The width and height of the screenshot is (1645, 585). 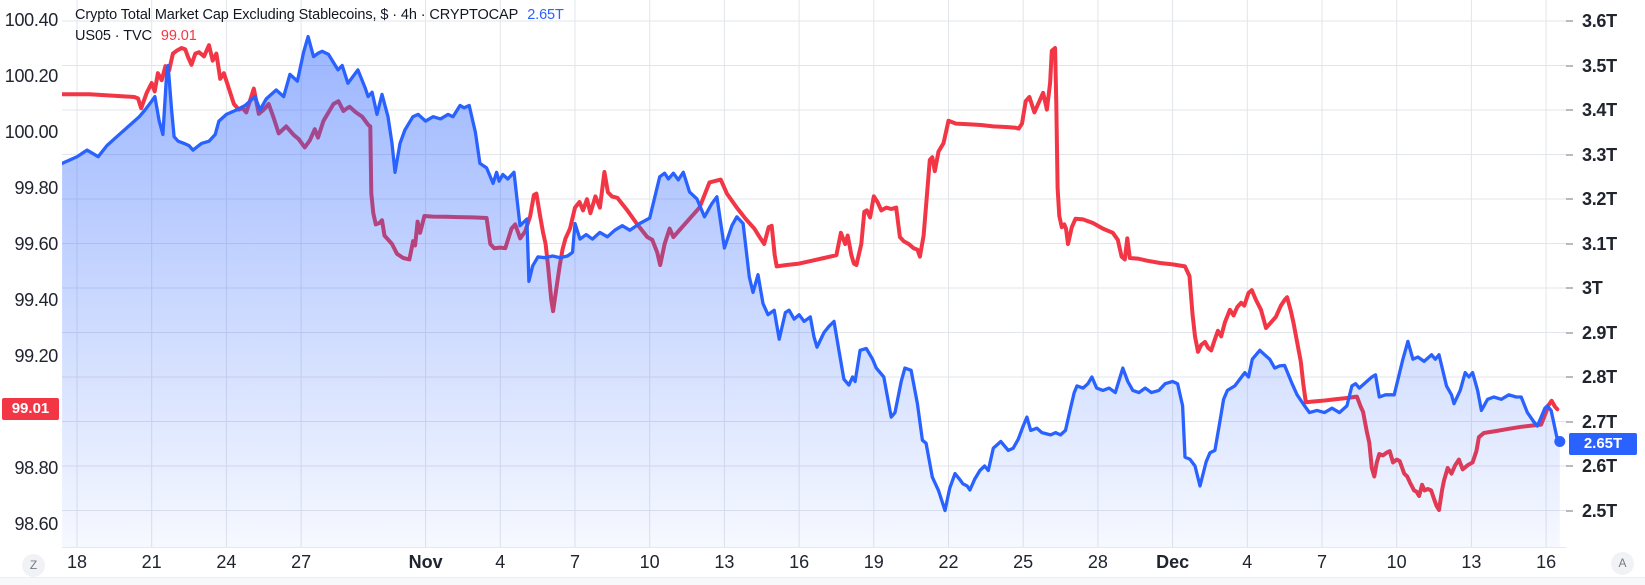 What do you see at coordinates (30, 409) in the screenshot?
I see `us05-last-price-badge: 99.01` at bounding box center [30, 409].